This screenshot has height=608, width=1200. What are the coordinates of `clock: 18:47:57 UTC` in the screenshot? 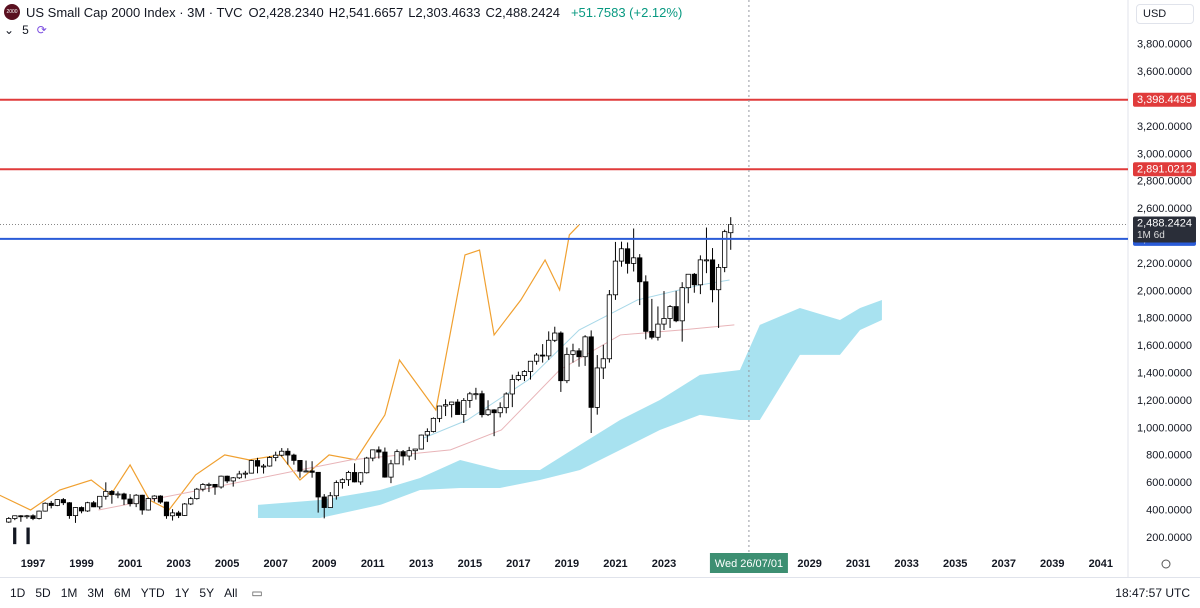 It's located at (1152, 593).